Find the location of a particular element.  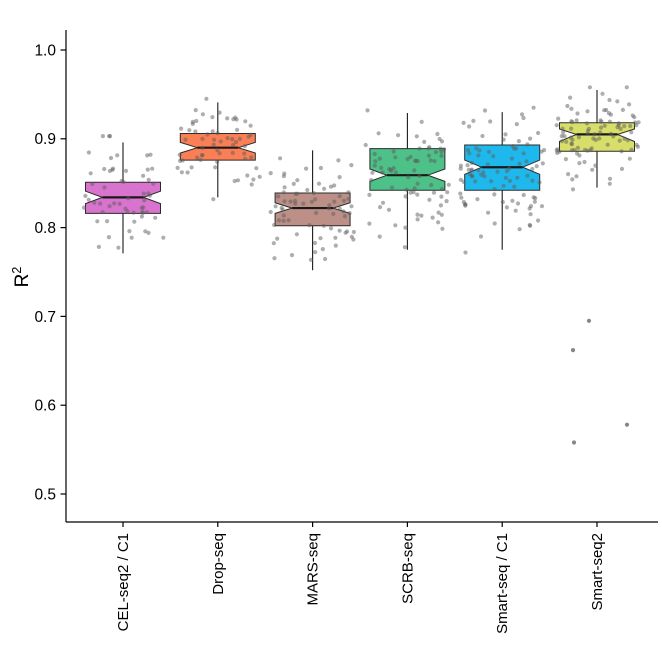

boxplot-smart-seq2 is located at coordinates (597, 265).